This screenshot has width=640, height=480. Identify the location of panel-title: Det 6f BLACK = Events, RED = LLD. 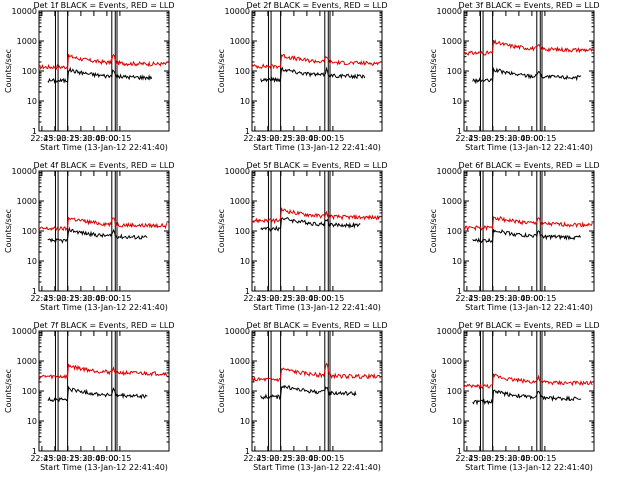
(528, 165).